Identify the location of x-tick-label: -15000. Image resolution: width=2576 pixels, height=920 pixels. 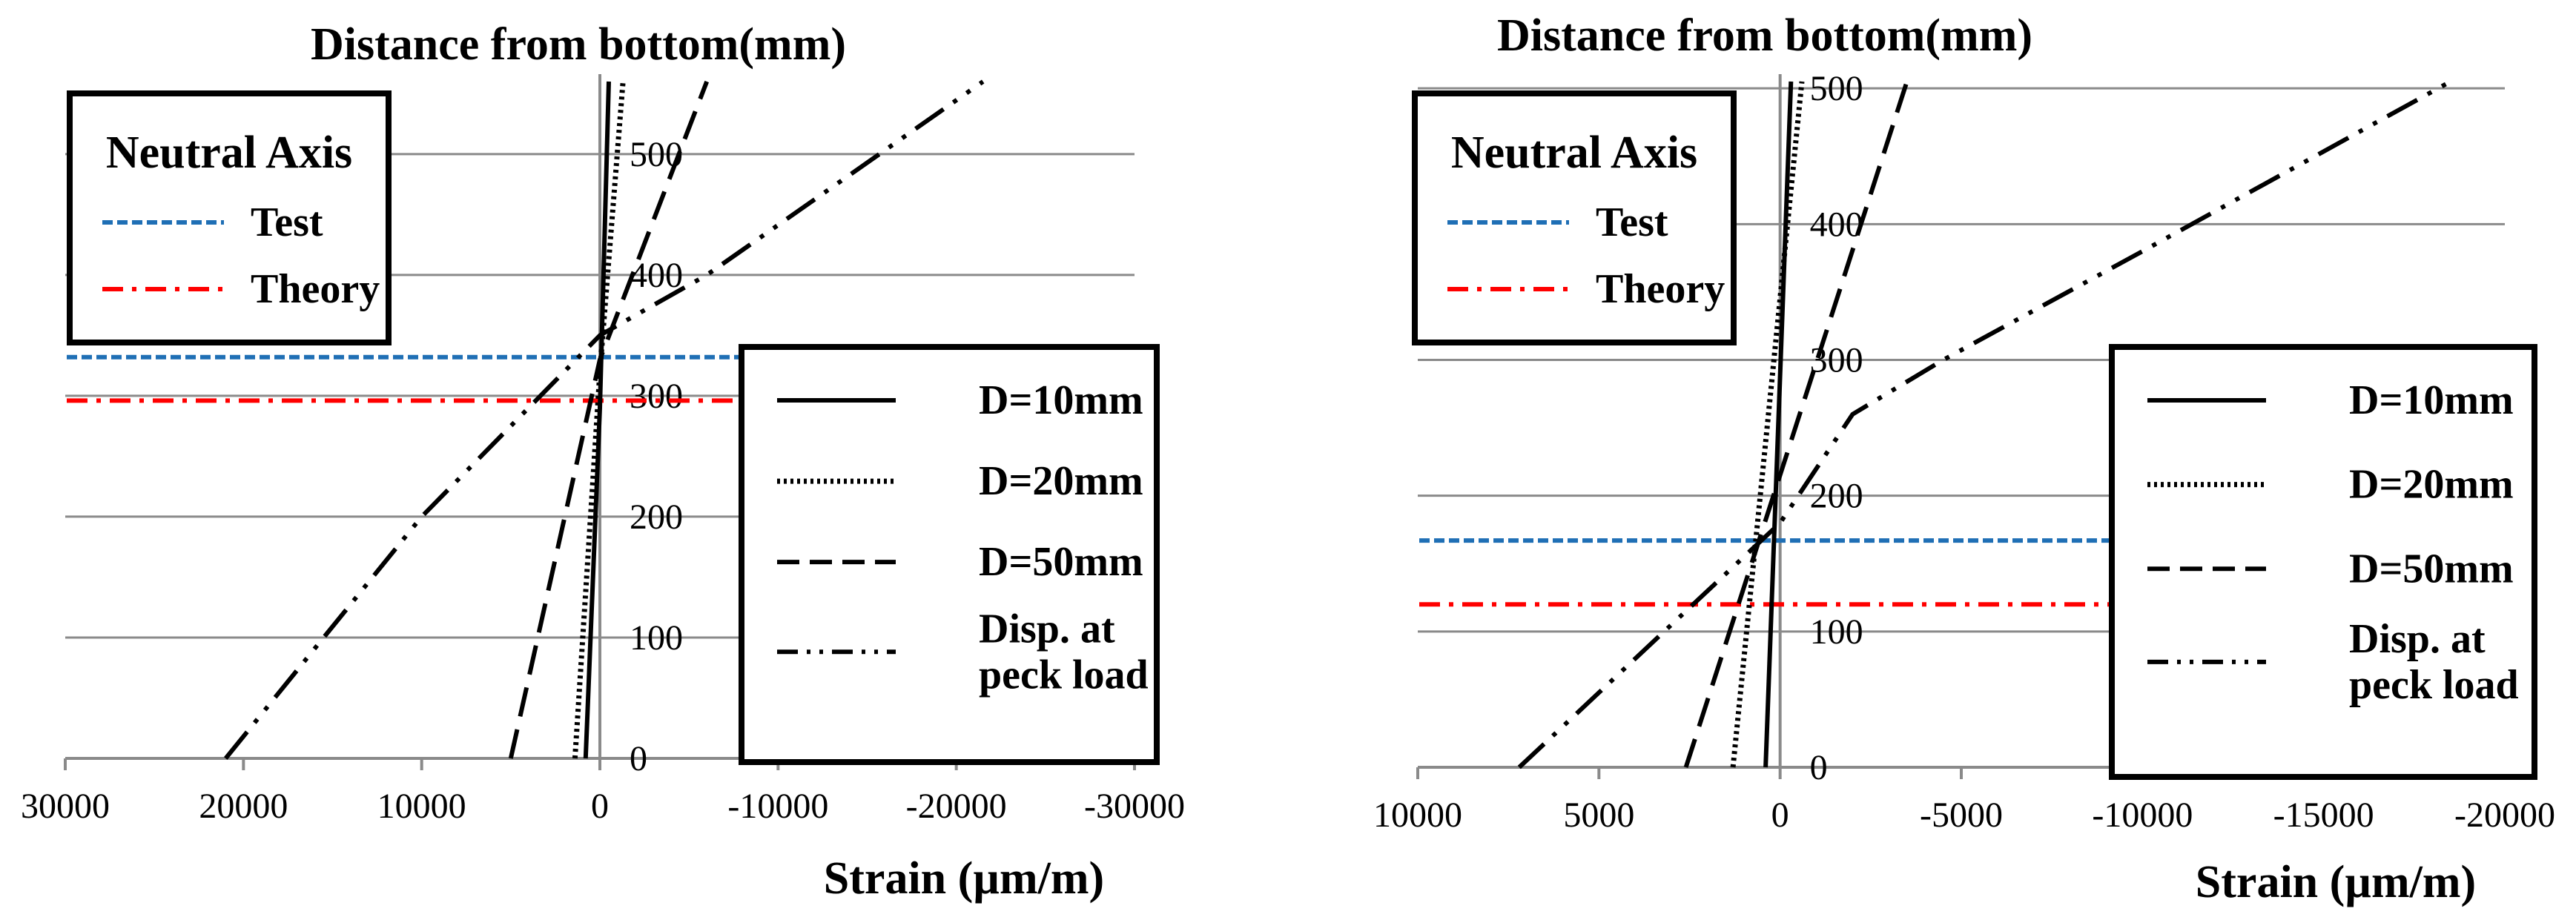
(2323, 815).